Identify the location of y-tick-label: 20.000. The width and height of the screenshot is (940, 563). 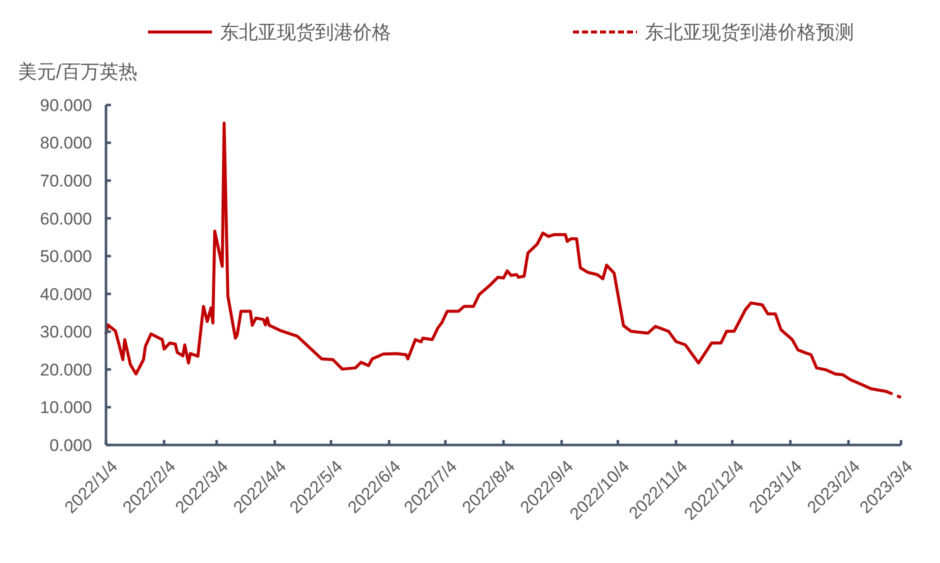
(66, 370).